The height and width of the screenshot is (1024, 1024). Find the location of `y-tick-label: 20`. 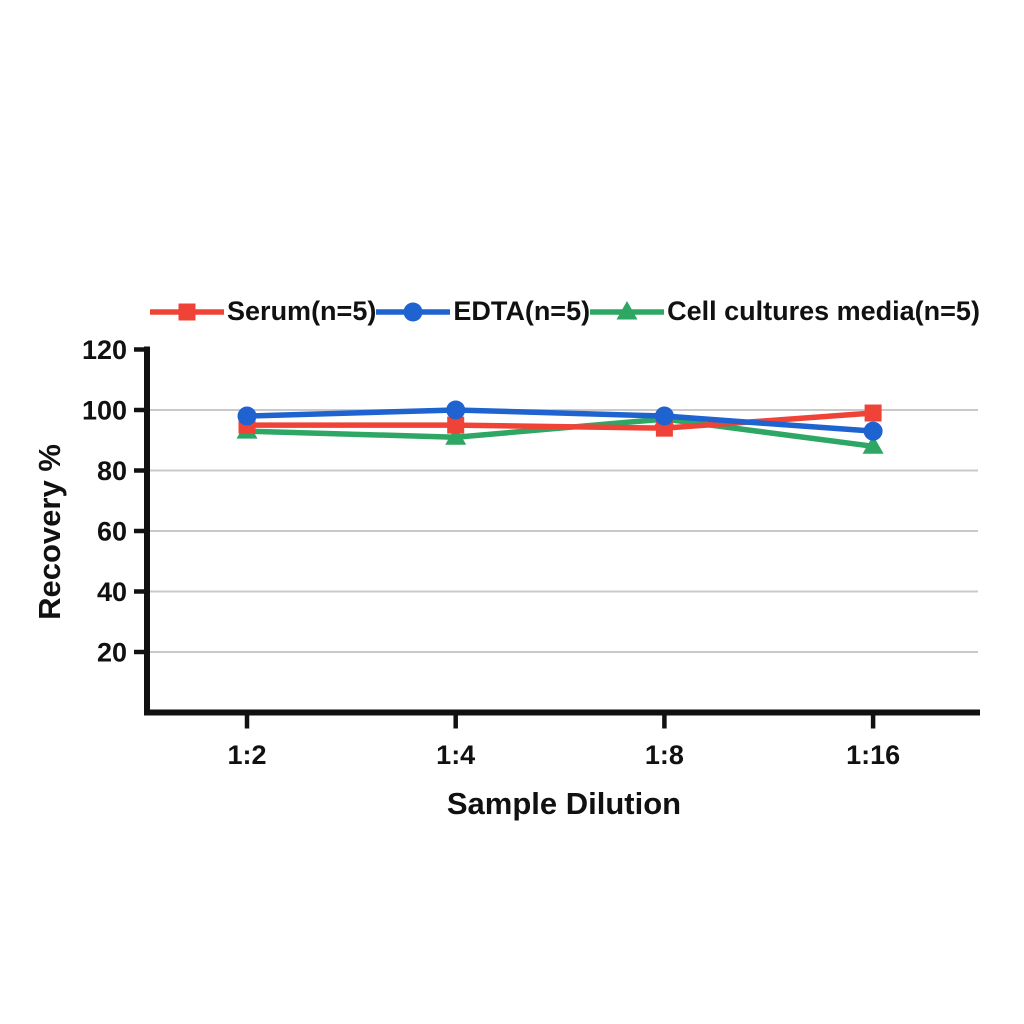

y-tick-label: 20 is located at coordinates (112, 653).